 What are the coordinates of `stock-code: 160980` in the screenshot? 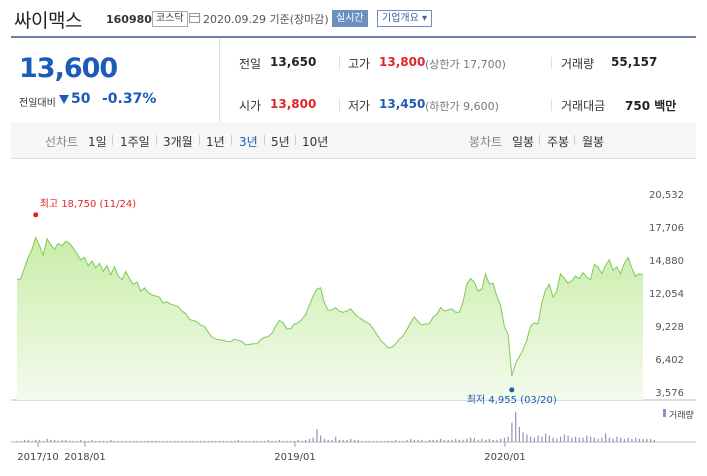 It's located at (129, 19).